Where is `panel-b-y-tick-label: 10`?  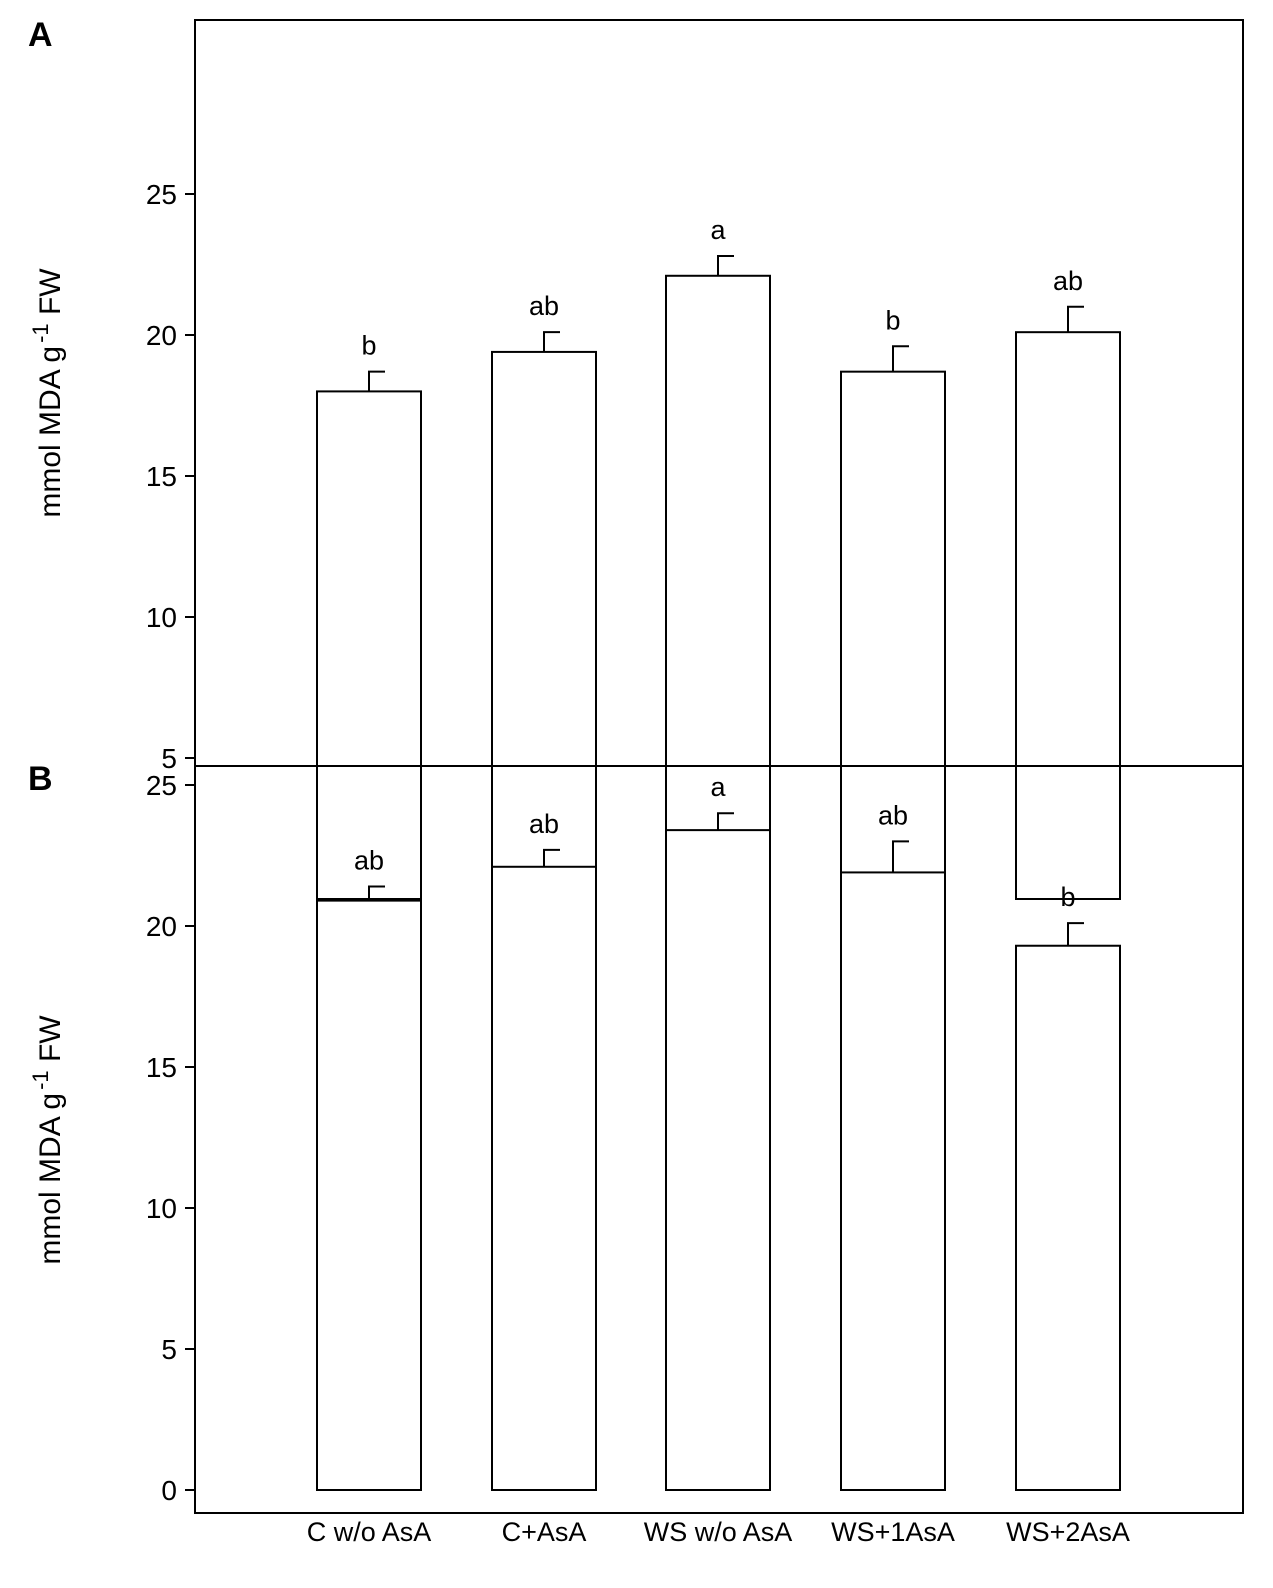 panel-b-y-tick-label: 10 is located at coordinates (161, 1208).